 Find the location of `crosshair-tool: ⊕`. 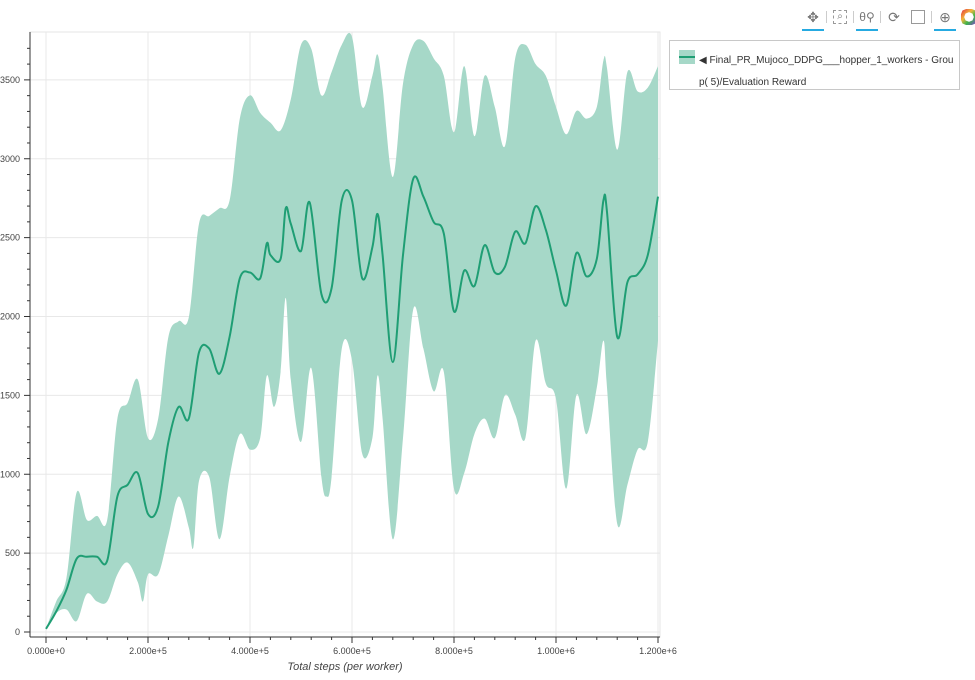

crosshair-tool: ⊕ is located at coordinates (945, 18).